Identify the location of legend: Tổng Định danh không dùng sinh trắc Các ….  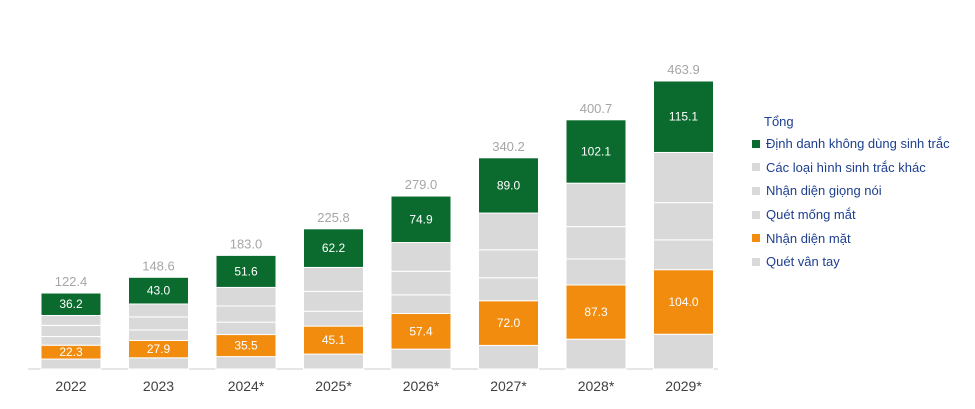
(851, 193).